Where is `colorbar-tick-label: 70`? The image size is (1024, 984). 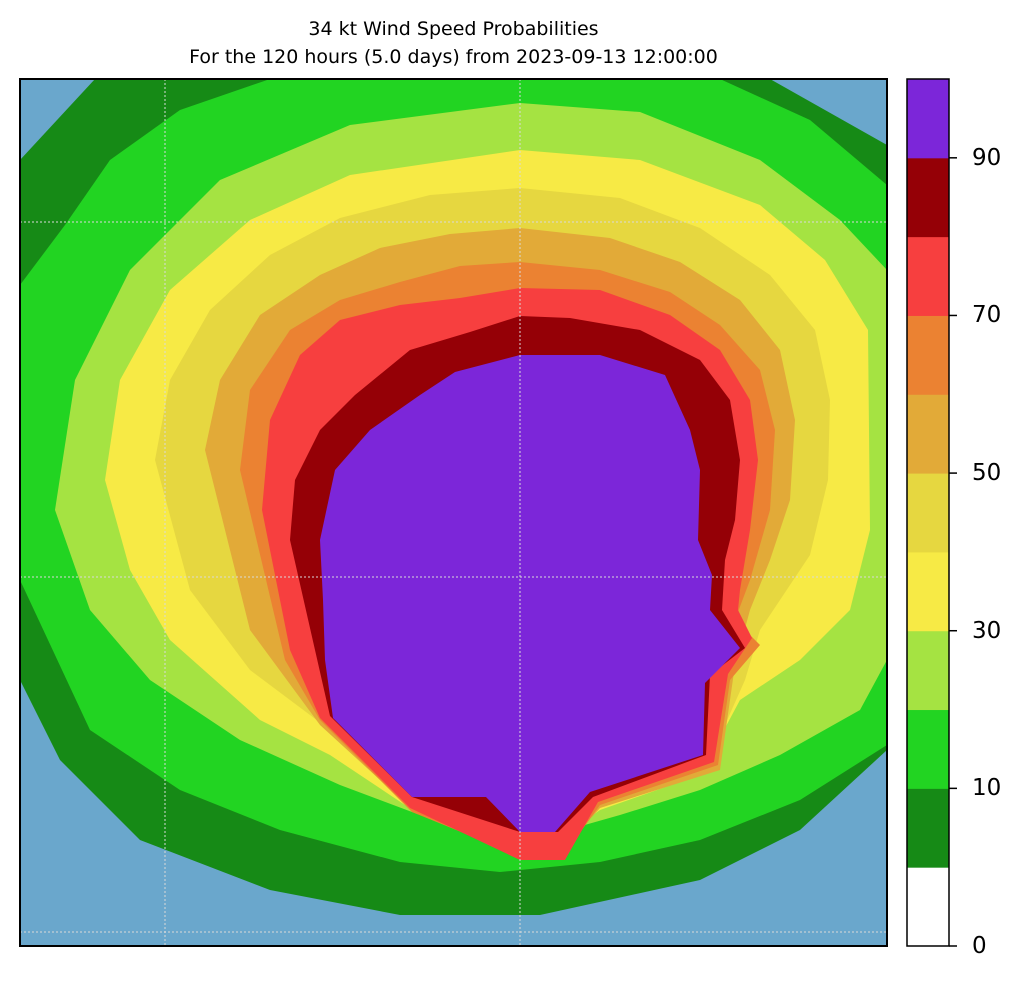
colorbar-tick-label: 70 is located at coordinates (987, 315).